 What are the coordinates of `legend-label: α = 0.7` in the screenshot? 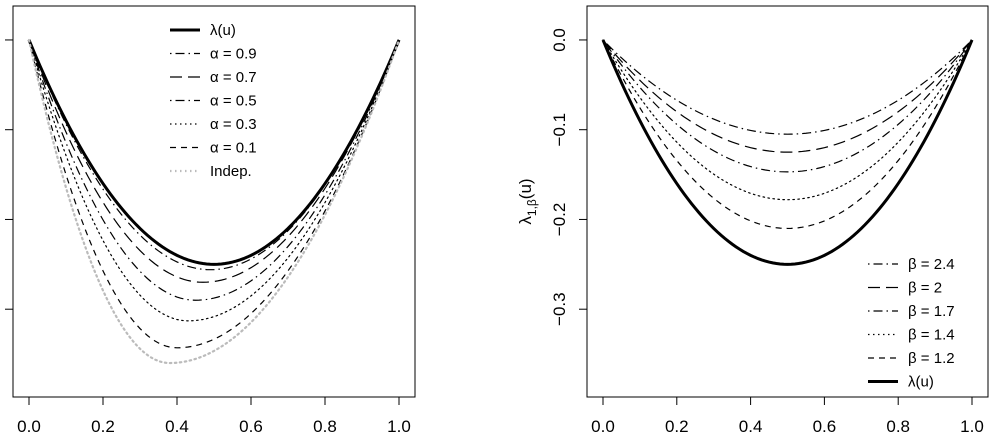 It's located at (233, 77).